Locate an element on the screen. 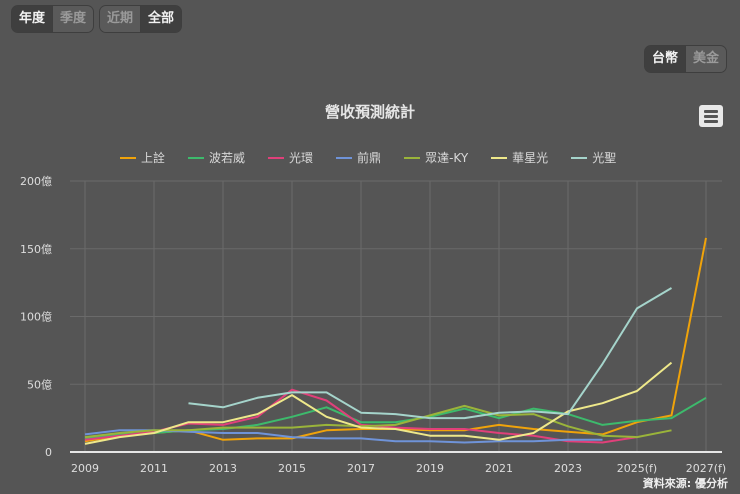 The image size is (740, 494). period-toggle: 年度 季度 is located at coordinates (53, 19).